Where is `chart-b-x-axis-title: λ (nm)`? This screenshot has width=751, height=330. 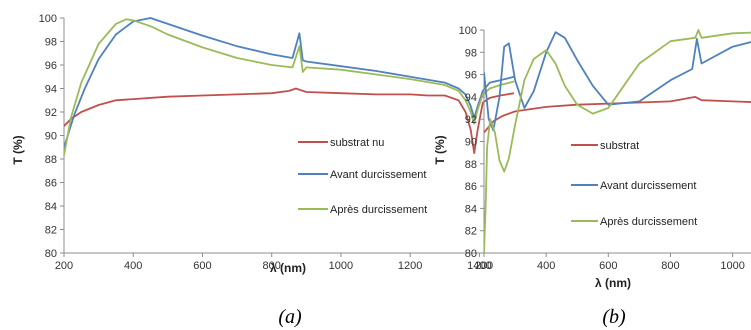
chart-b-x-axis-title: λ (nm) is located at coordinates (613, 283).